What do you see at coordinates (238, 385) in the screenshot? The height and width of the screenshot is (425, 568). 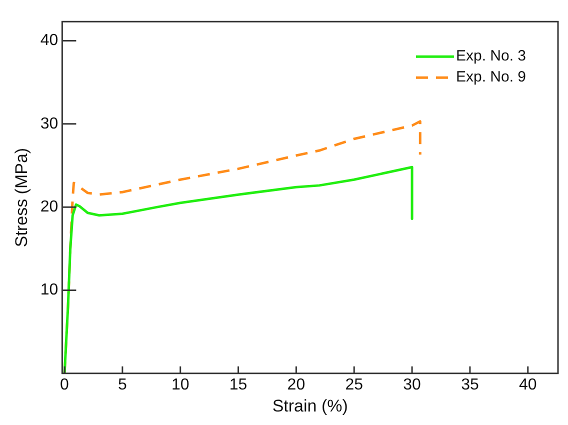 I see `x-tick-label: 15` at bounding box center [238, 385].